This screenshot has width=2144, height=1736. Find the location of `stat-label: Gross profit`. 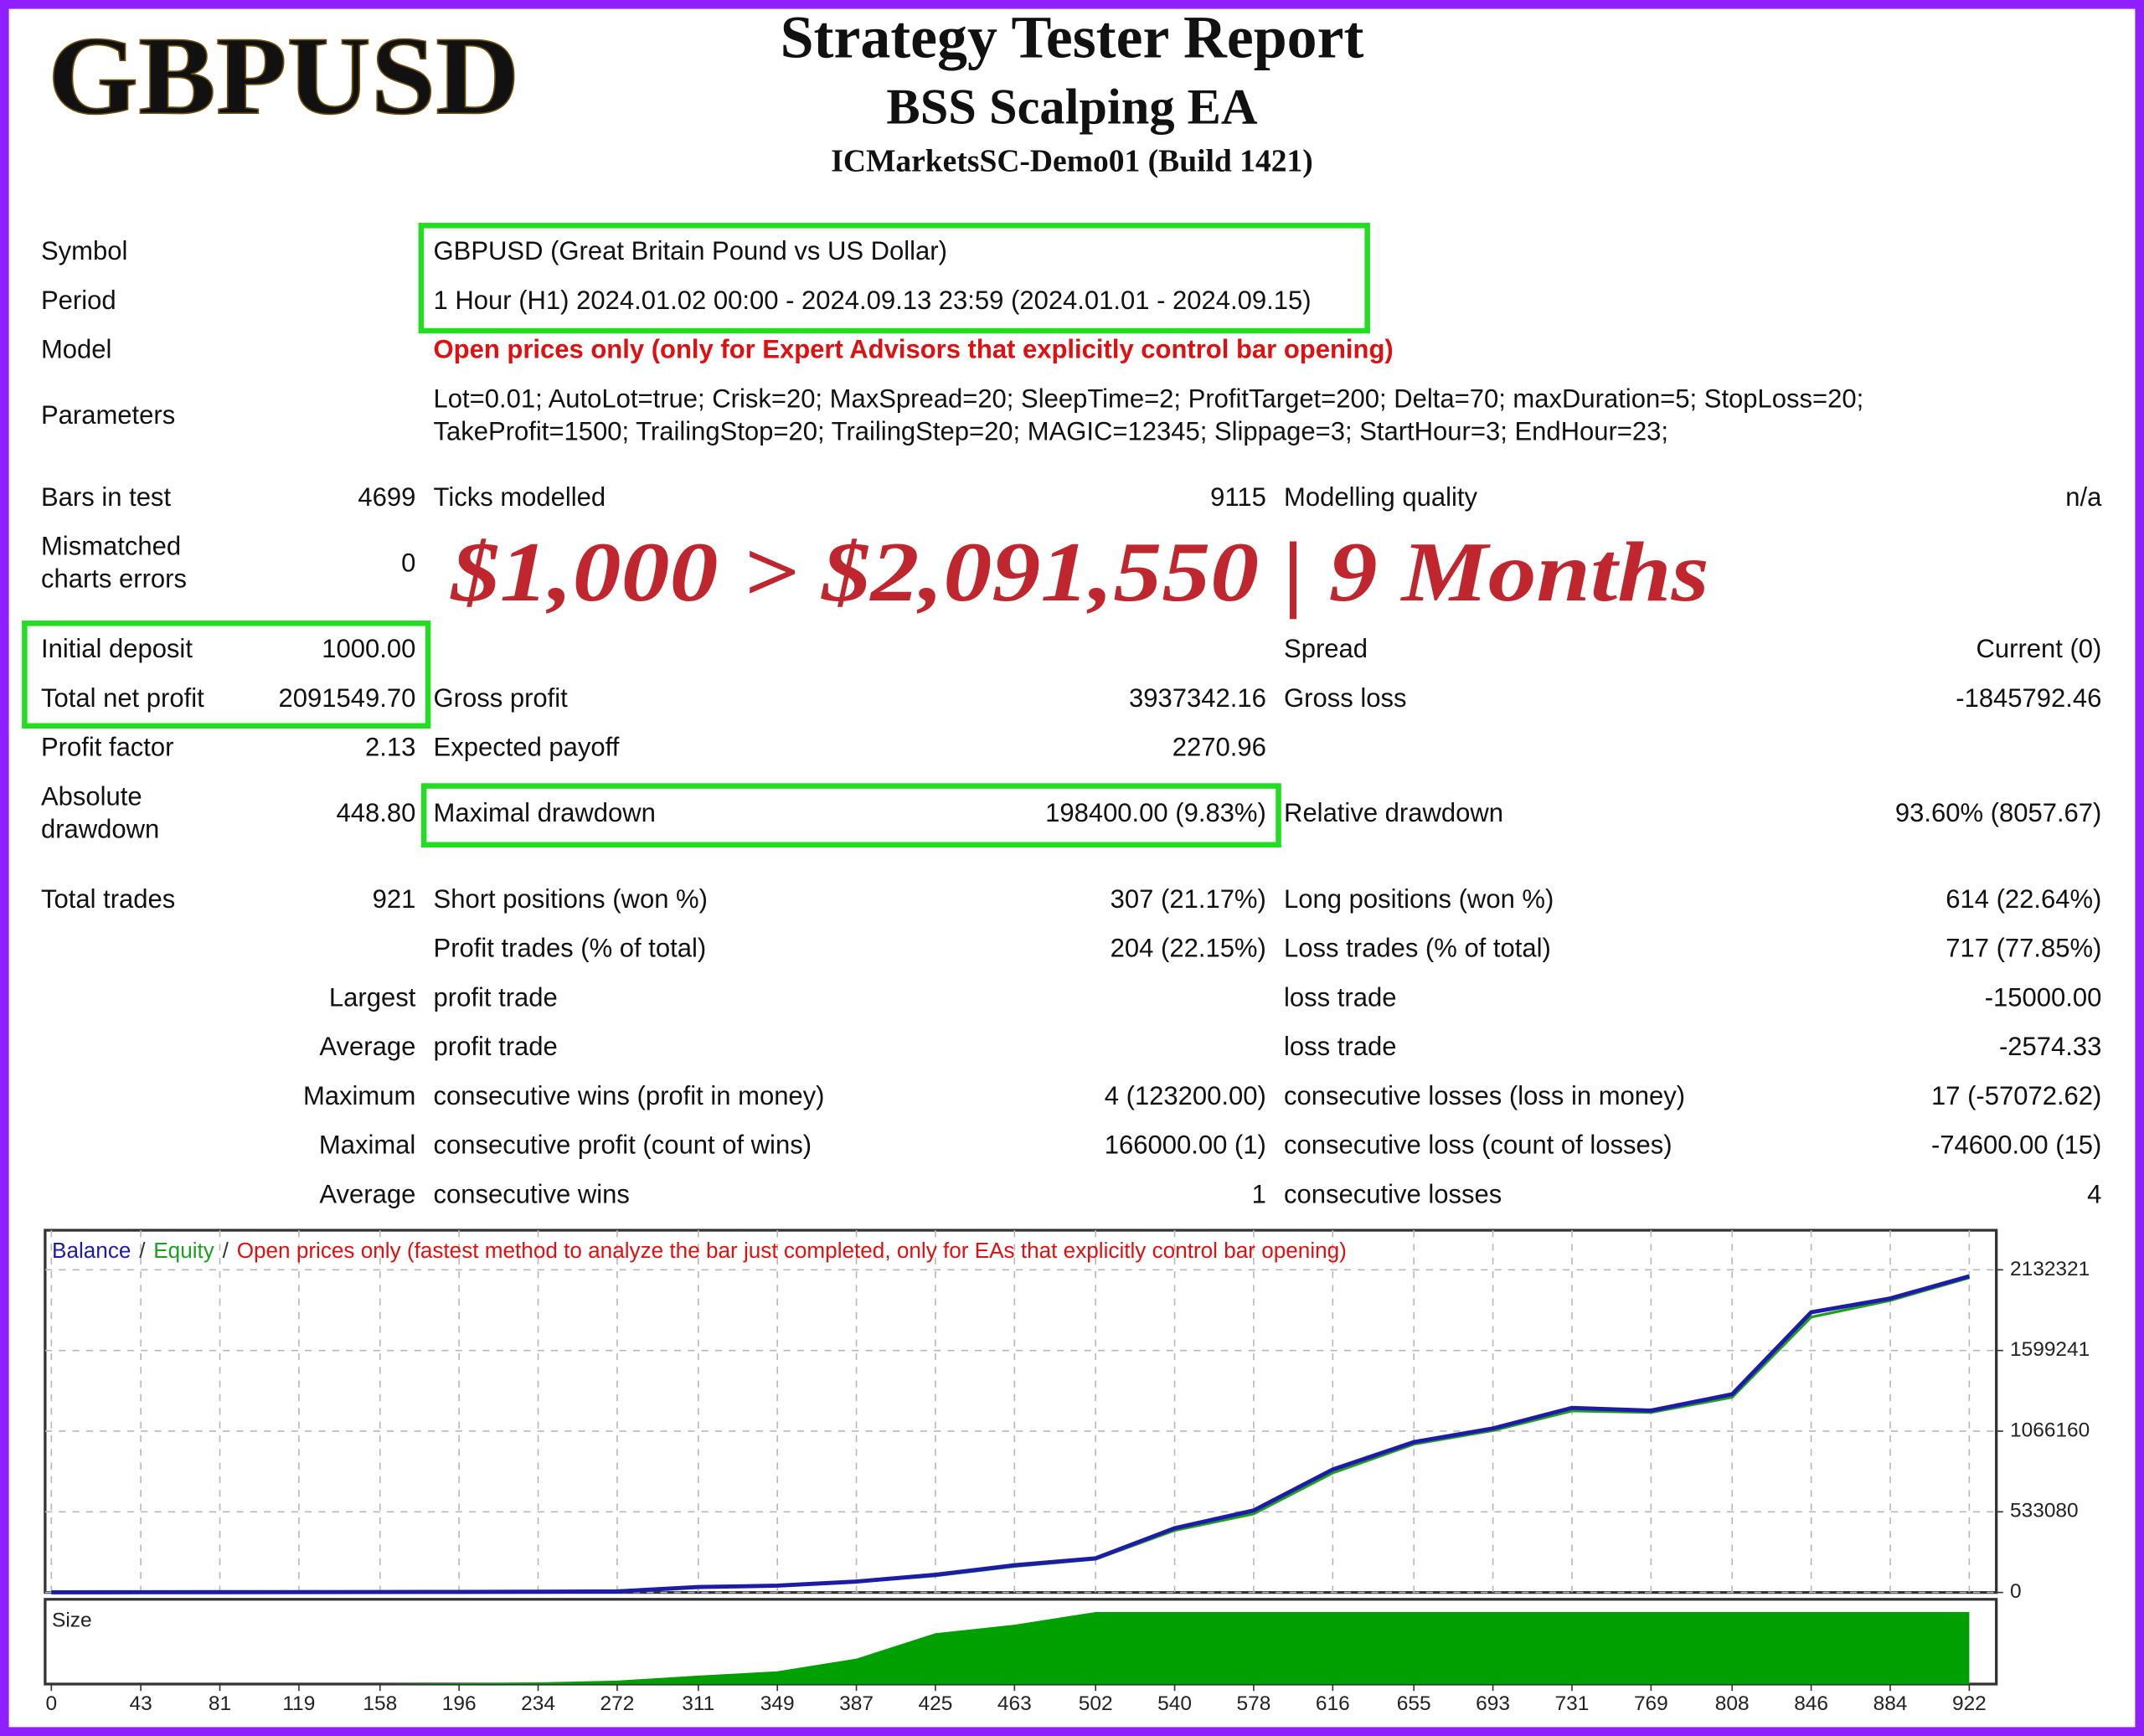

stat-label: Gross profit is located at coordinates (501, 698).